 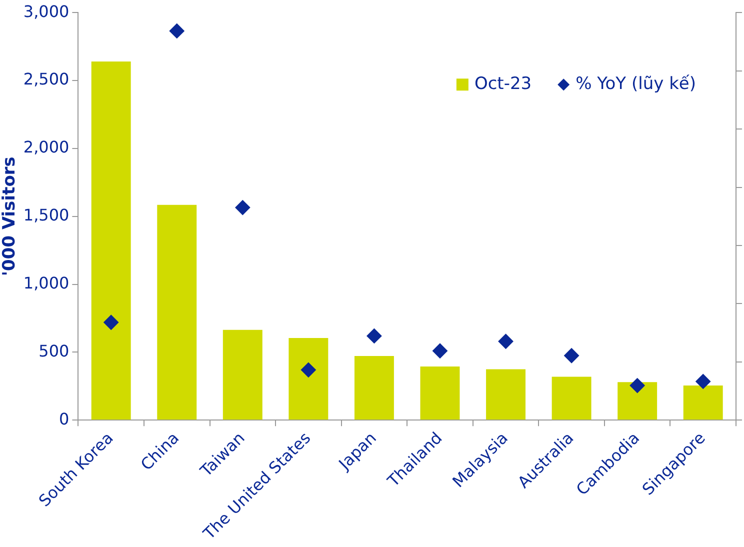 What do you see at coordinates (54, 350) in the screenshot?
I see `y-tick-label: 500` at bounding box center [54, 350].